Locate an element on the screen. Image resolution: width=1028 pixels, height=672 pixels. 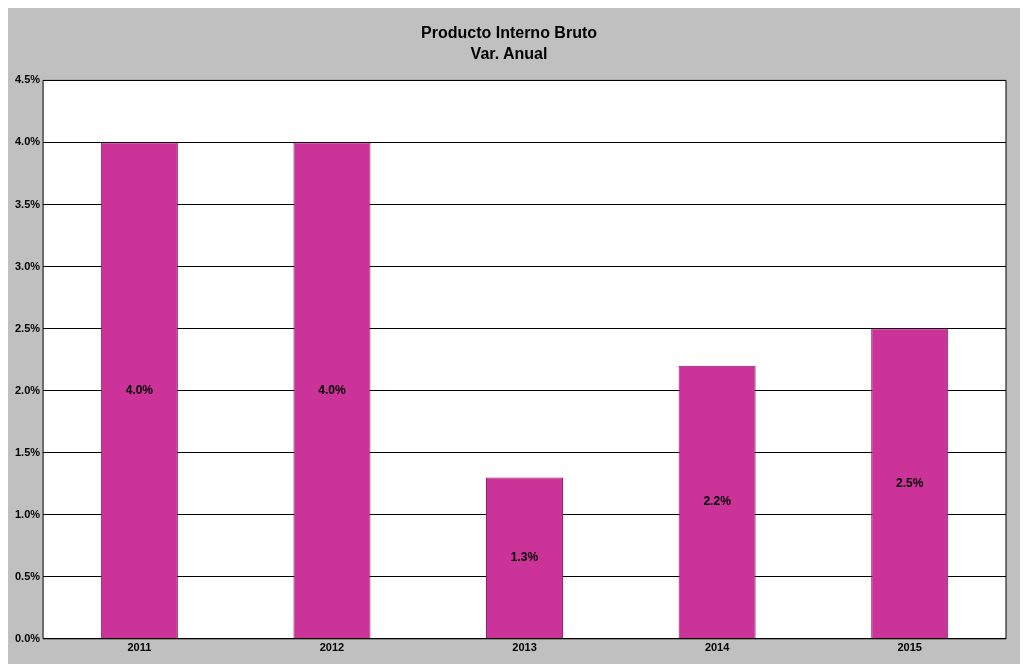
chart-subtitle: Var. Anual is located at coordinates (509, 54).